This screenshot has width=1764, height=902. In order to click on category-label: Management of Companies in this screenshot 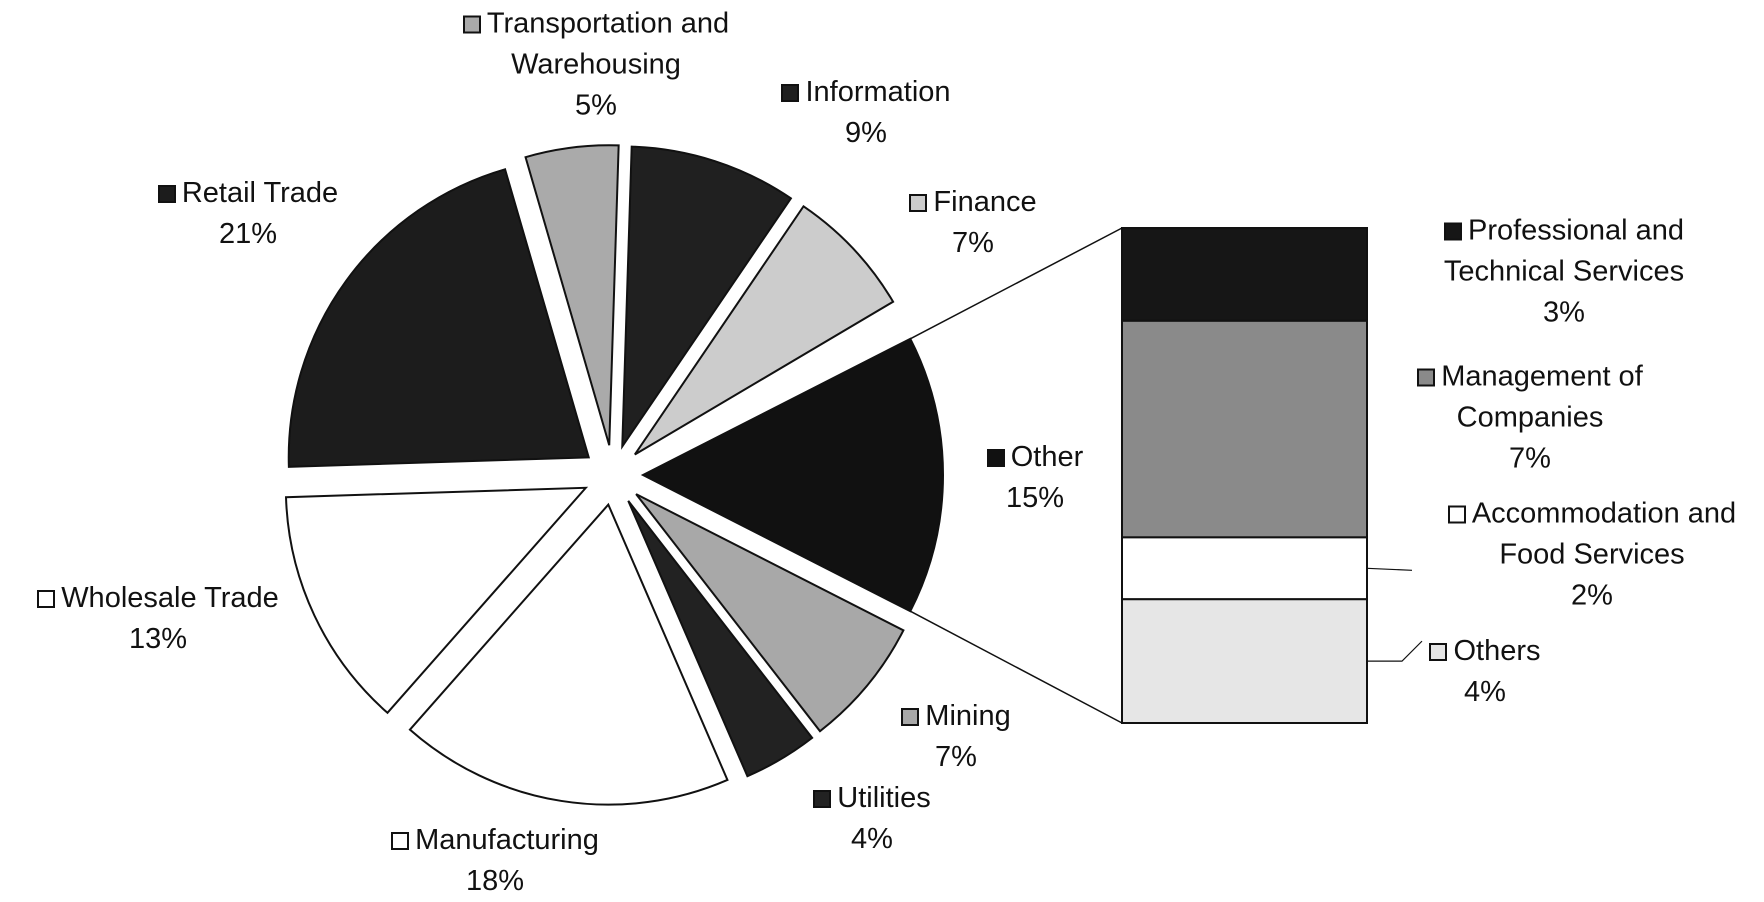, I will do `click(1542, 397)`.